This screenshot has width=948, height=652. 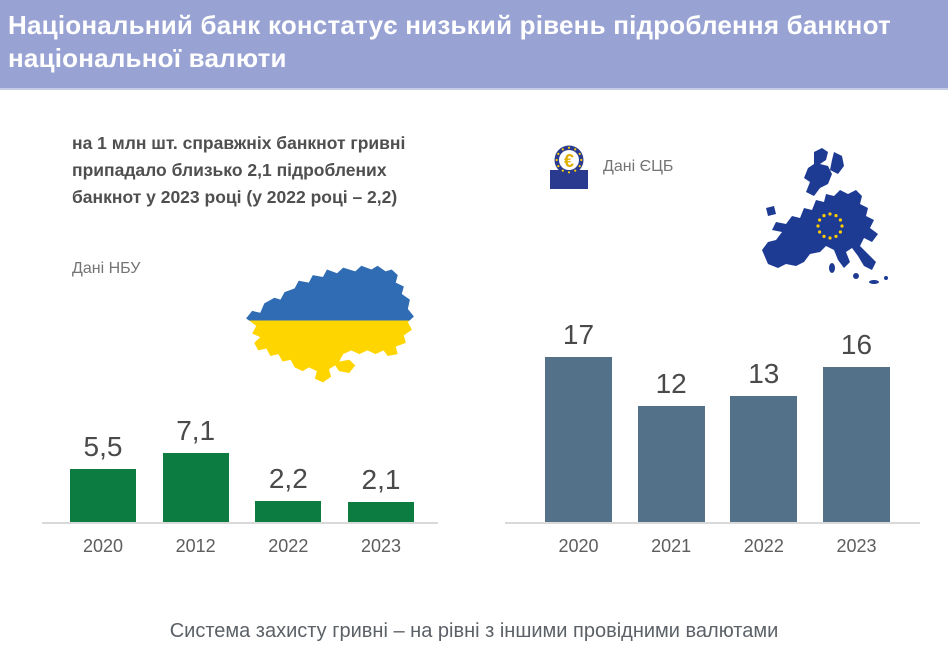 I want to click on bar-value-label: 16, so click(x=856, y=344).